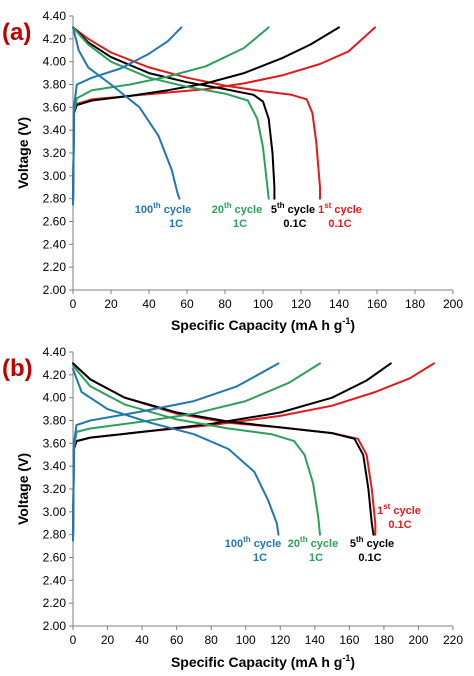  What do you see at coordinates (16, 32) in the screenshot?
I see `panel-label: (a)` at bounding box center [16, 32].